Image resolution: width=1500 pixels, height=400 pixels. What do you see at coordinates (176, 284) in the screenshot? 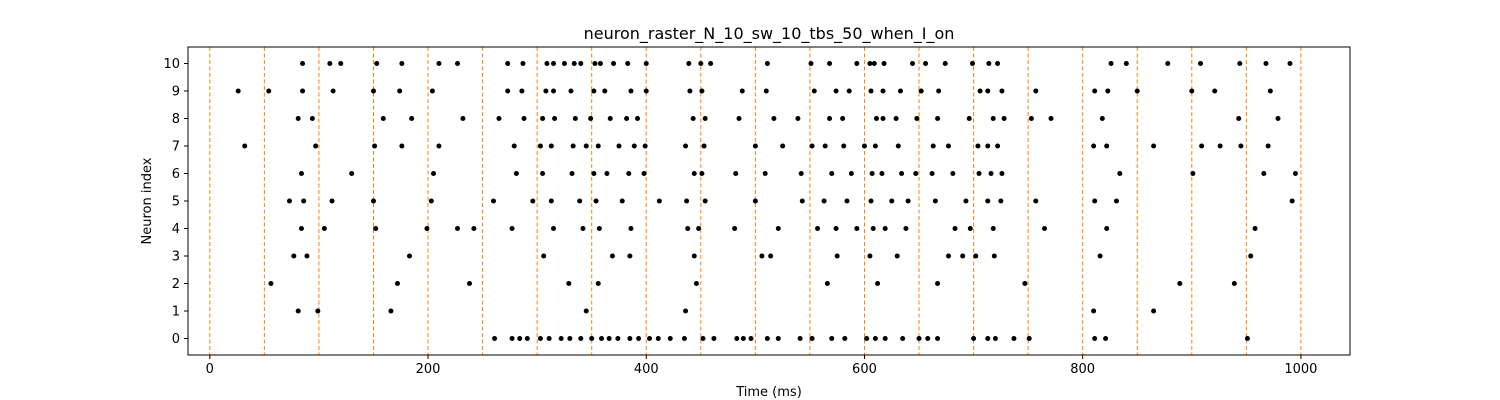
I see `y-tick-label: 2` at bounding box center [176, 284].